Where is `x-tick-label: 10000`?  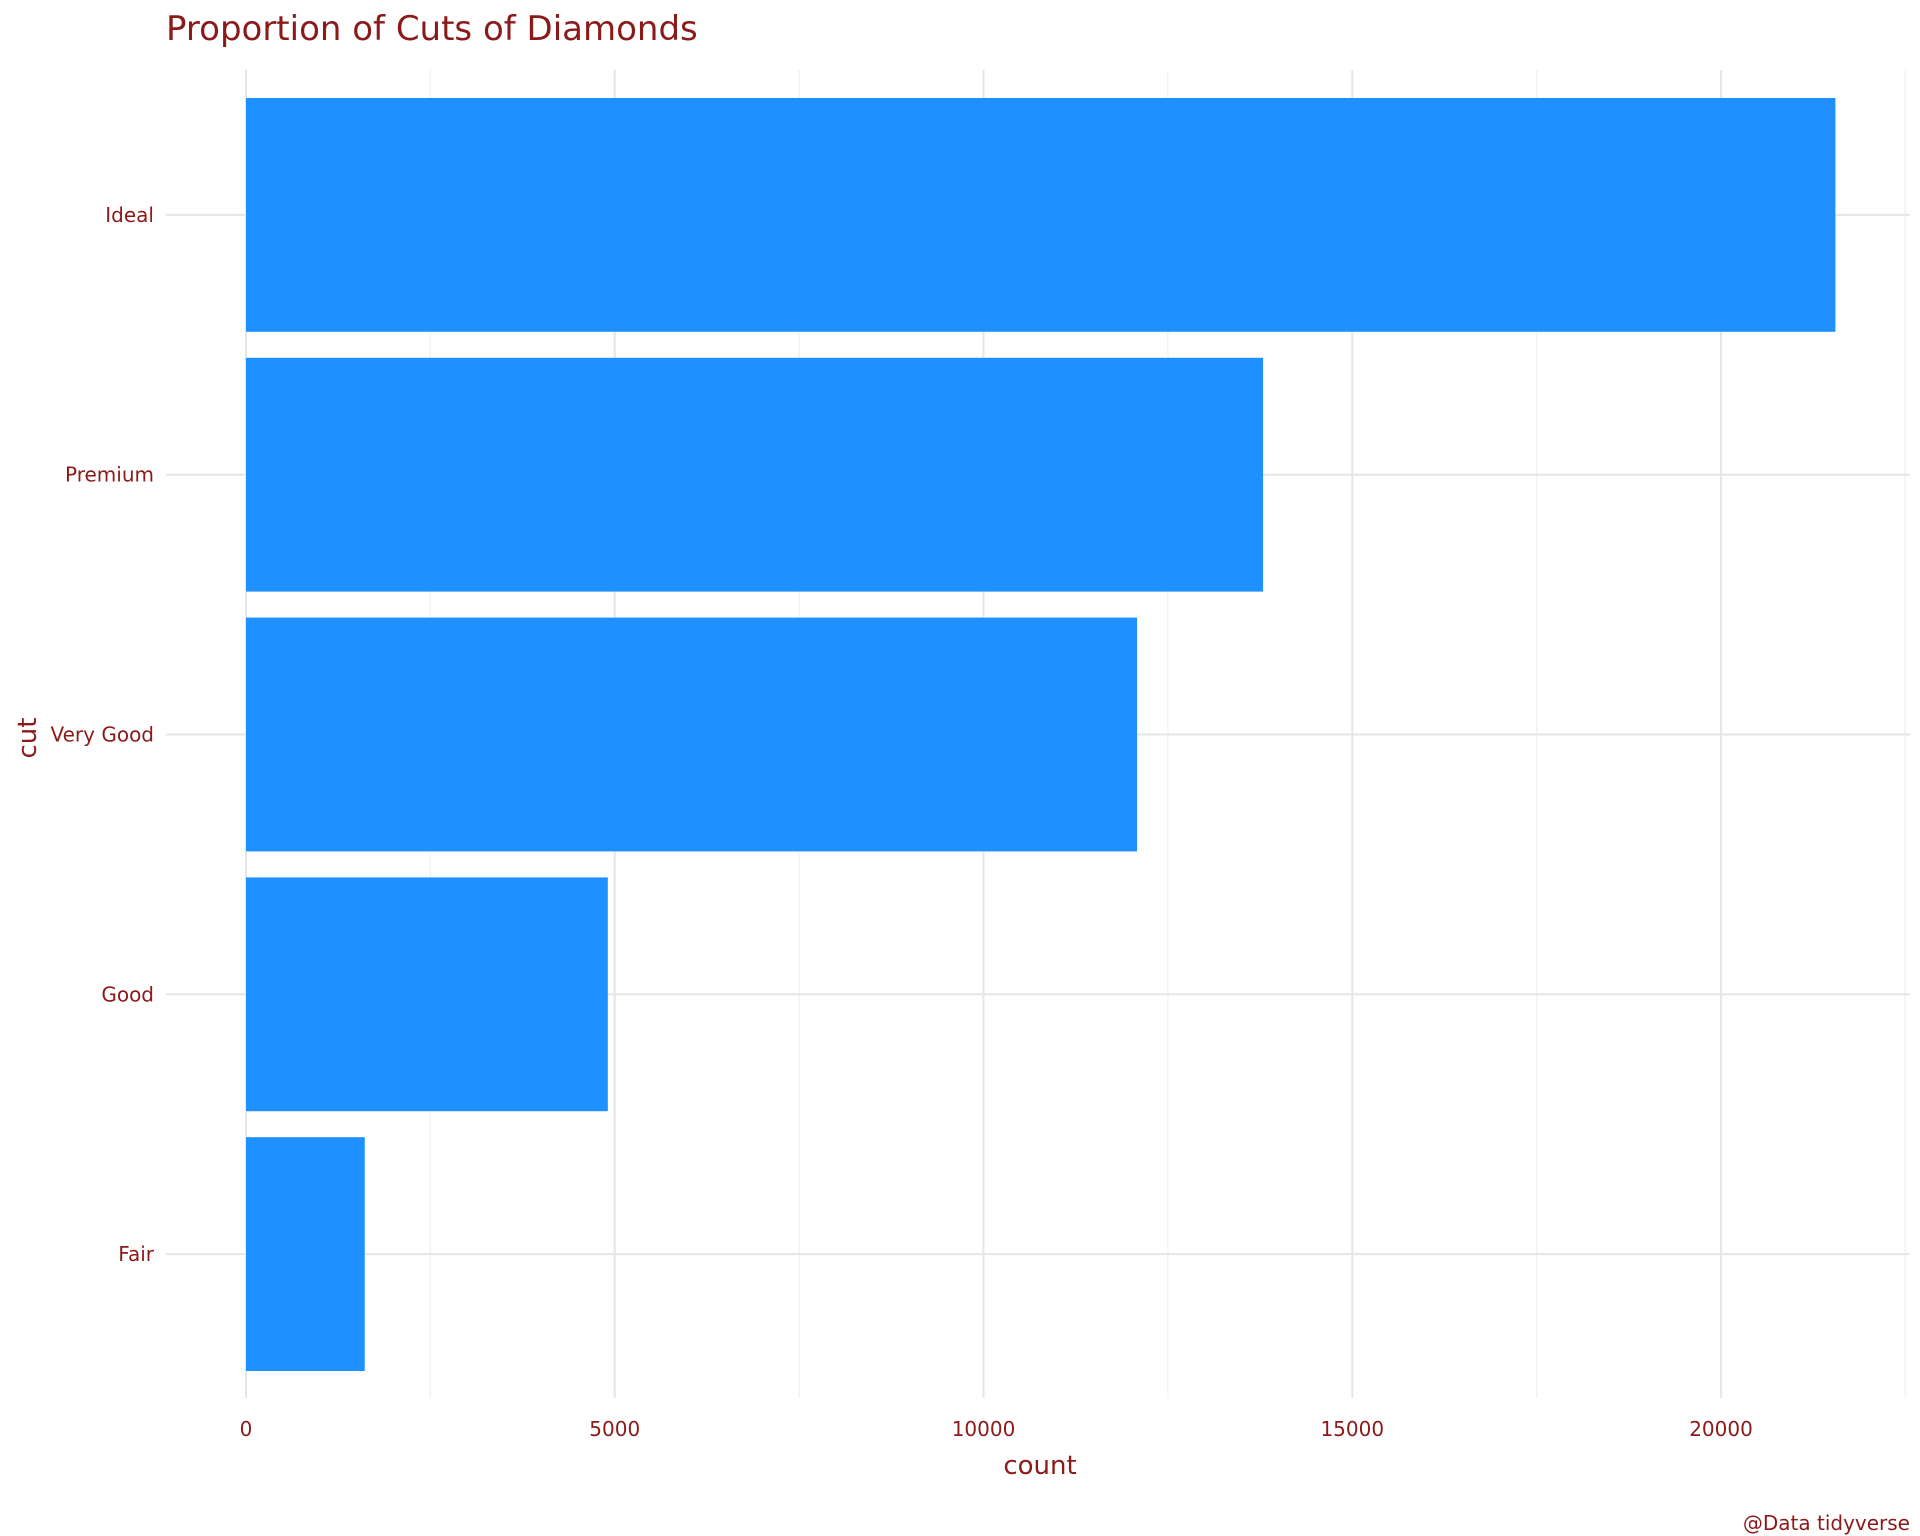
x-tick-label: 10000 is located at coordinates (984, 1429).